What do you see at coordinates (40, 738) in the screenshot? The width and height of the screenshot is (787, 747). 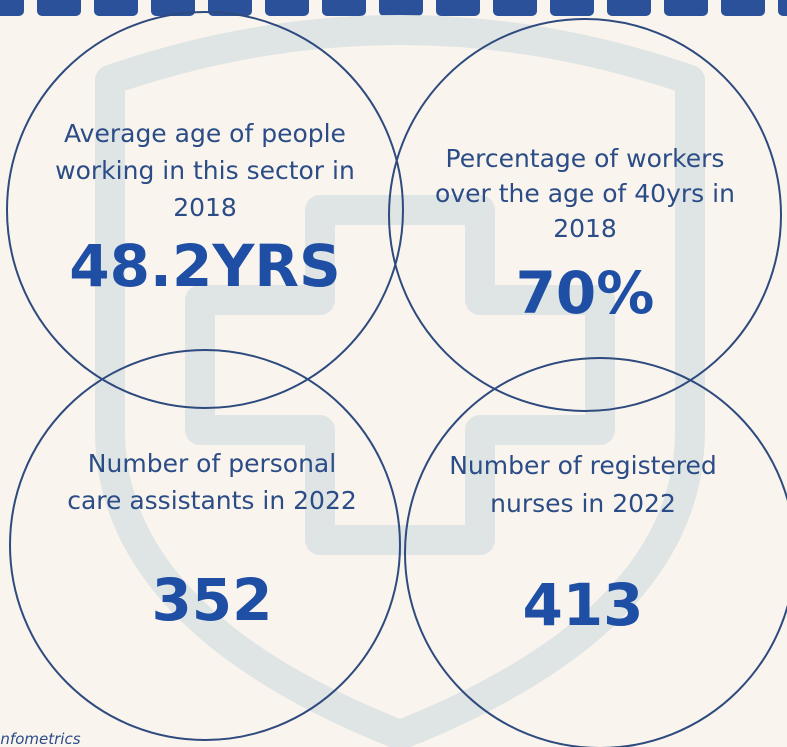 I see `source: Infometrics` at bounding box center [40, 738].